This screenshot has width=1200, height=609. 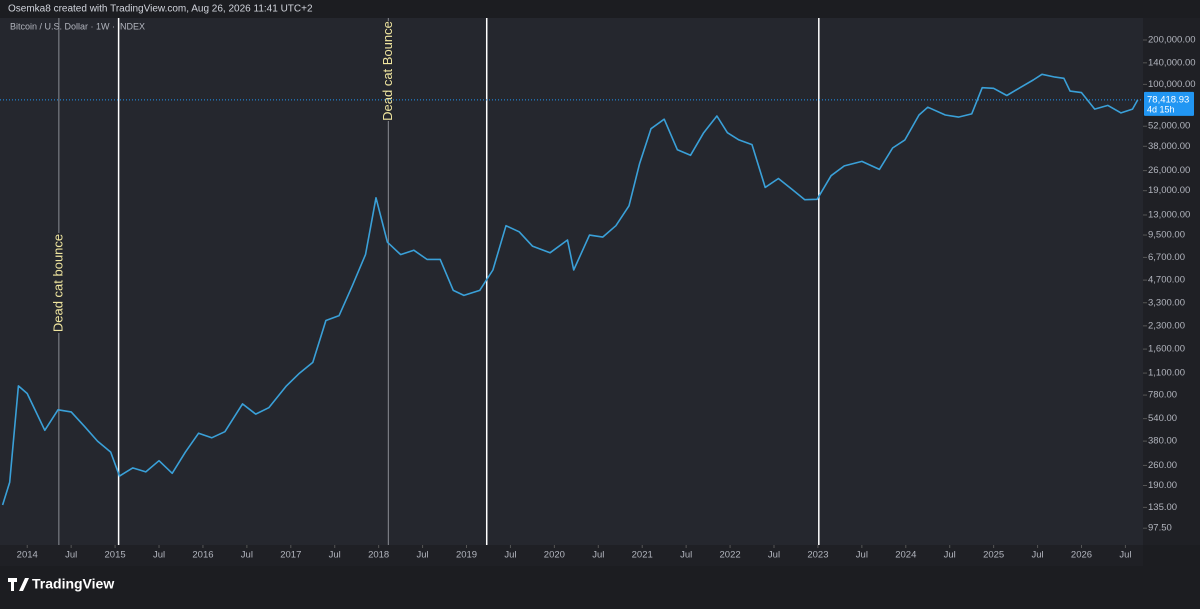 I want to click on x-tick-label: 2018, so click(x=378, y=555).